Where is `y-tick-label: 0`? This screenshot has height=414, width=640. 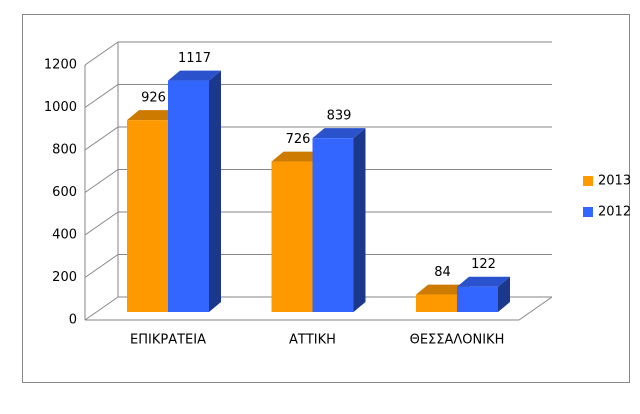
y-tick-label: 0 is located at coordinates (73, 320).